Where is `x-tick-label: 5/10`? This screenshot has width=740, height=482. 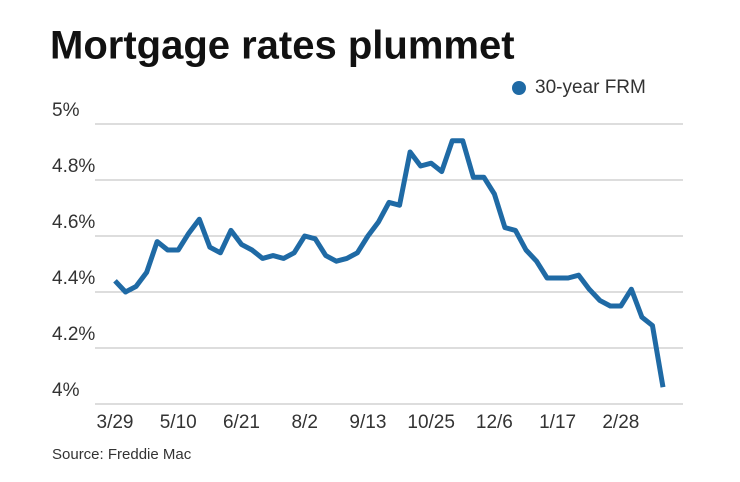
x-tick-label: 5/10 is located at coordinates (178, 422).